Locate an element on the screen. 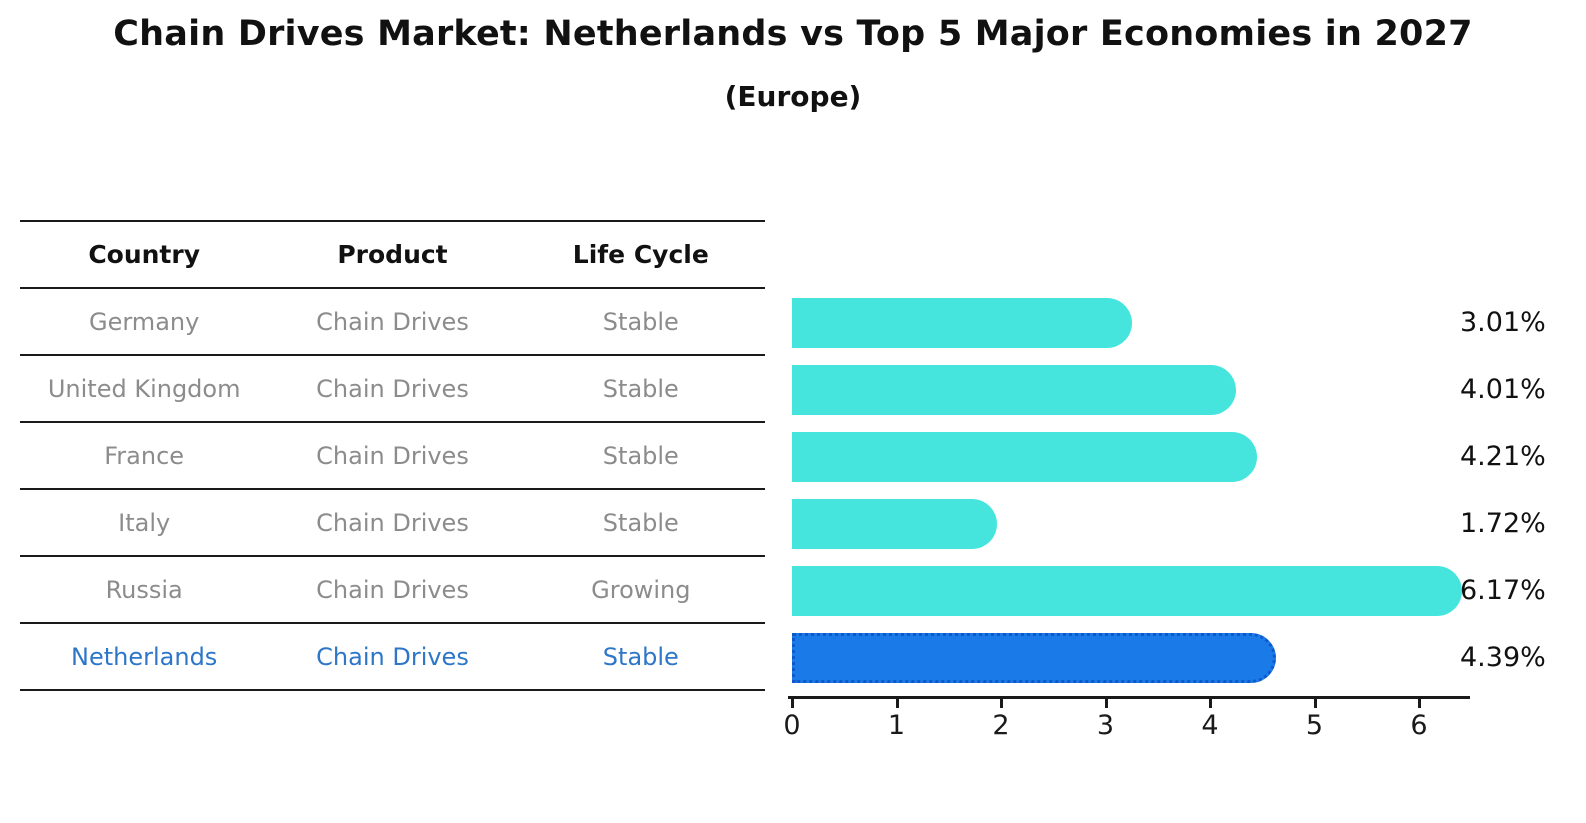 The width and height of the screenshot is (1586, 823). bar-russia is located at coordinates (1127, 590).